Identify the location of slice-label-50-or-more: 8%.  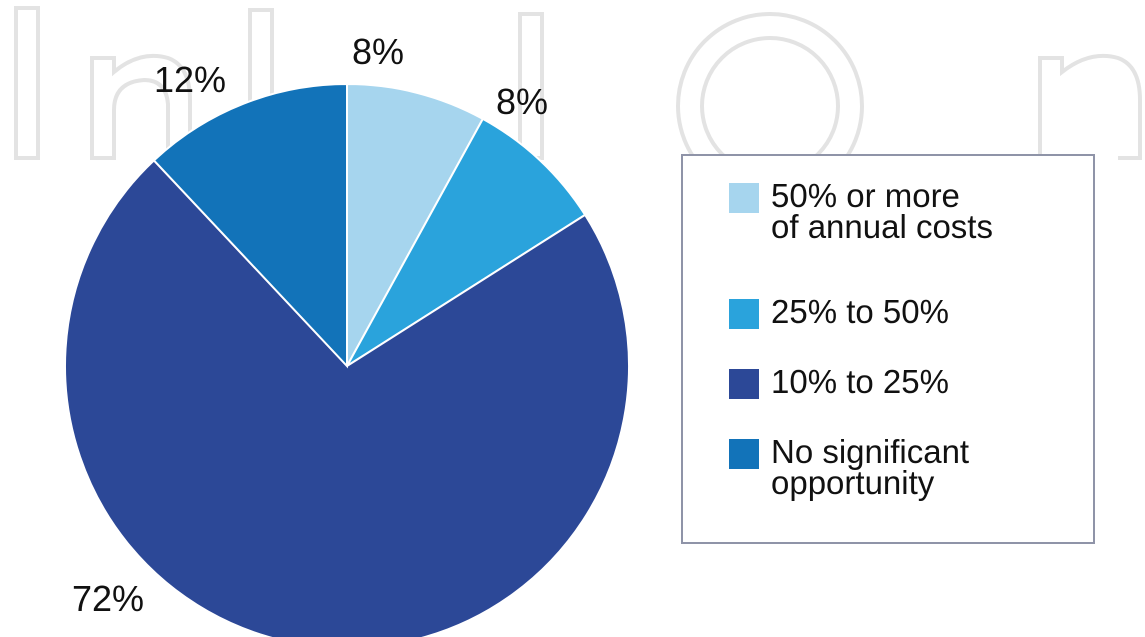
(378, 51).